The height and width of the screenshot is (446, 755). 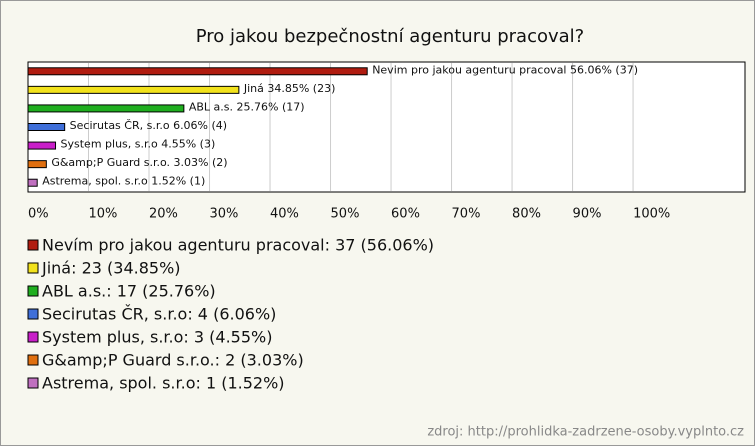 I want to click on x-tick-label: 70%, so click(x=466, y=214).